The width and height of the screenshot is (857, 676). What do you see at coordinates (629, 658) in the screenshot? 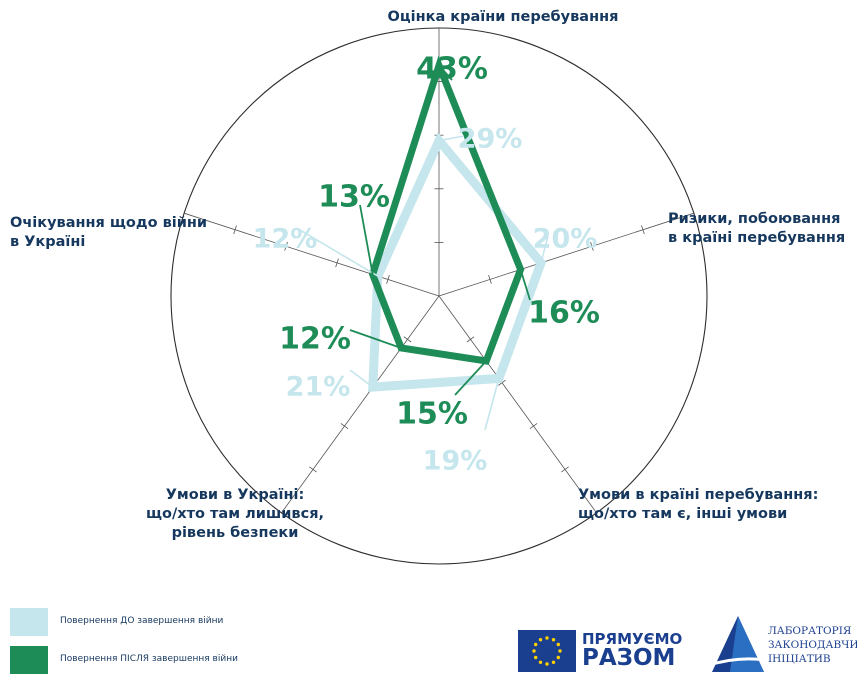
I see `brand-name-line2: РАЗОМ` at bounding box center [629, 658].